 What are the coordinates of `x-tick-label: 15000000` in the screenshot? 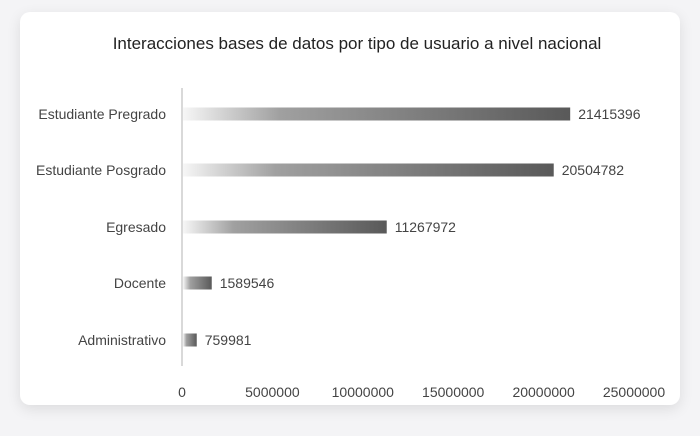 It's located at (453, 392).